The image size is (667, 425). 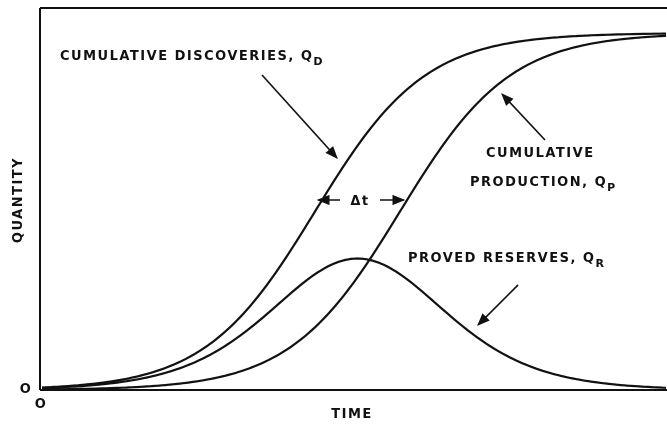 I want to click on production-label-2: PRODUCTION, QP, so click(x=543, y=184).